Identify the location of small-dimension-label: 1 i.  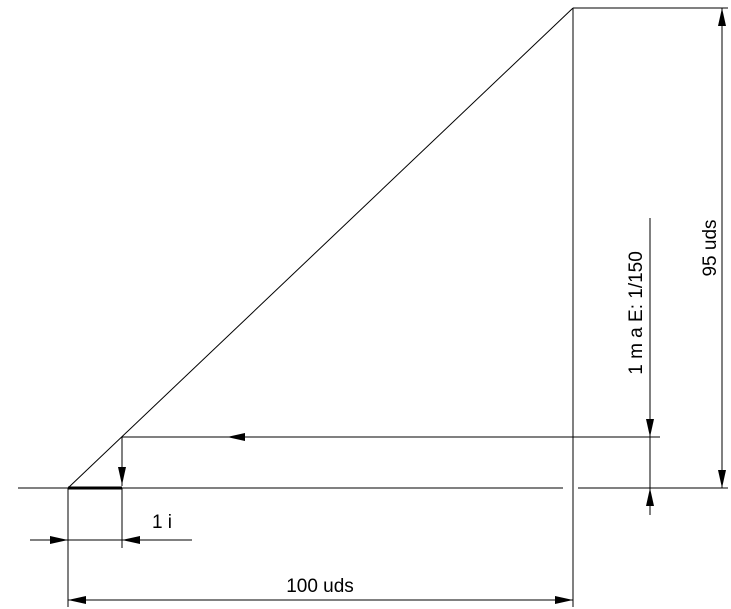
(162, 522).